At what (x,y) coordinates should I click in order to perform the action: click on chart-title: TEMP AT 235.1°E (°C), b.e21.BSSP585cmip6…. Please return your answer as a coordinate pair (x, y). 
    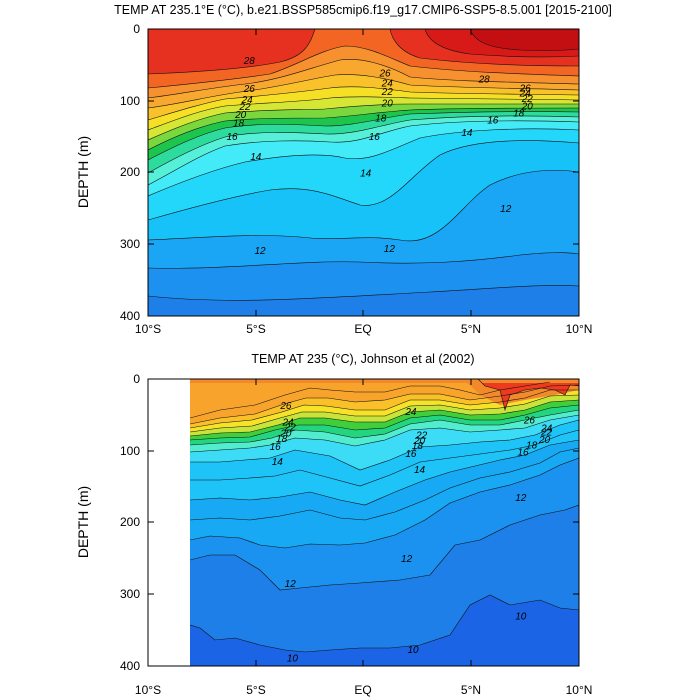
    Looking at the image, I should click on (363, 10).